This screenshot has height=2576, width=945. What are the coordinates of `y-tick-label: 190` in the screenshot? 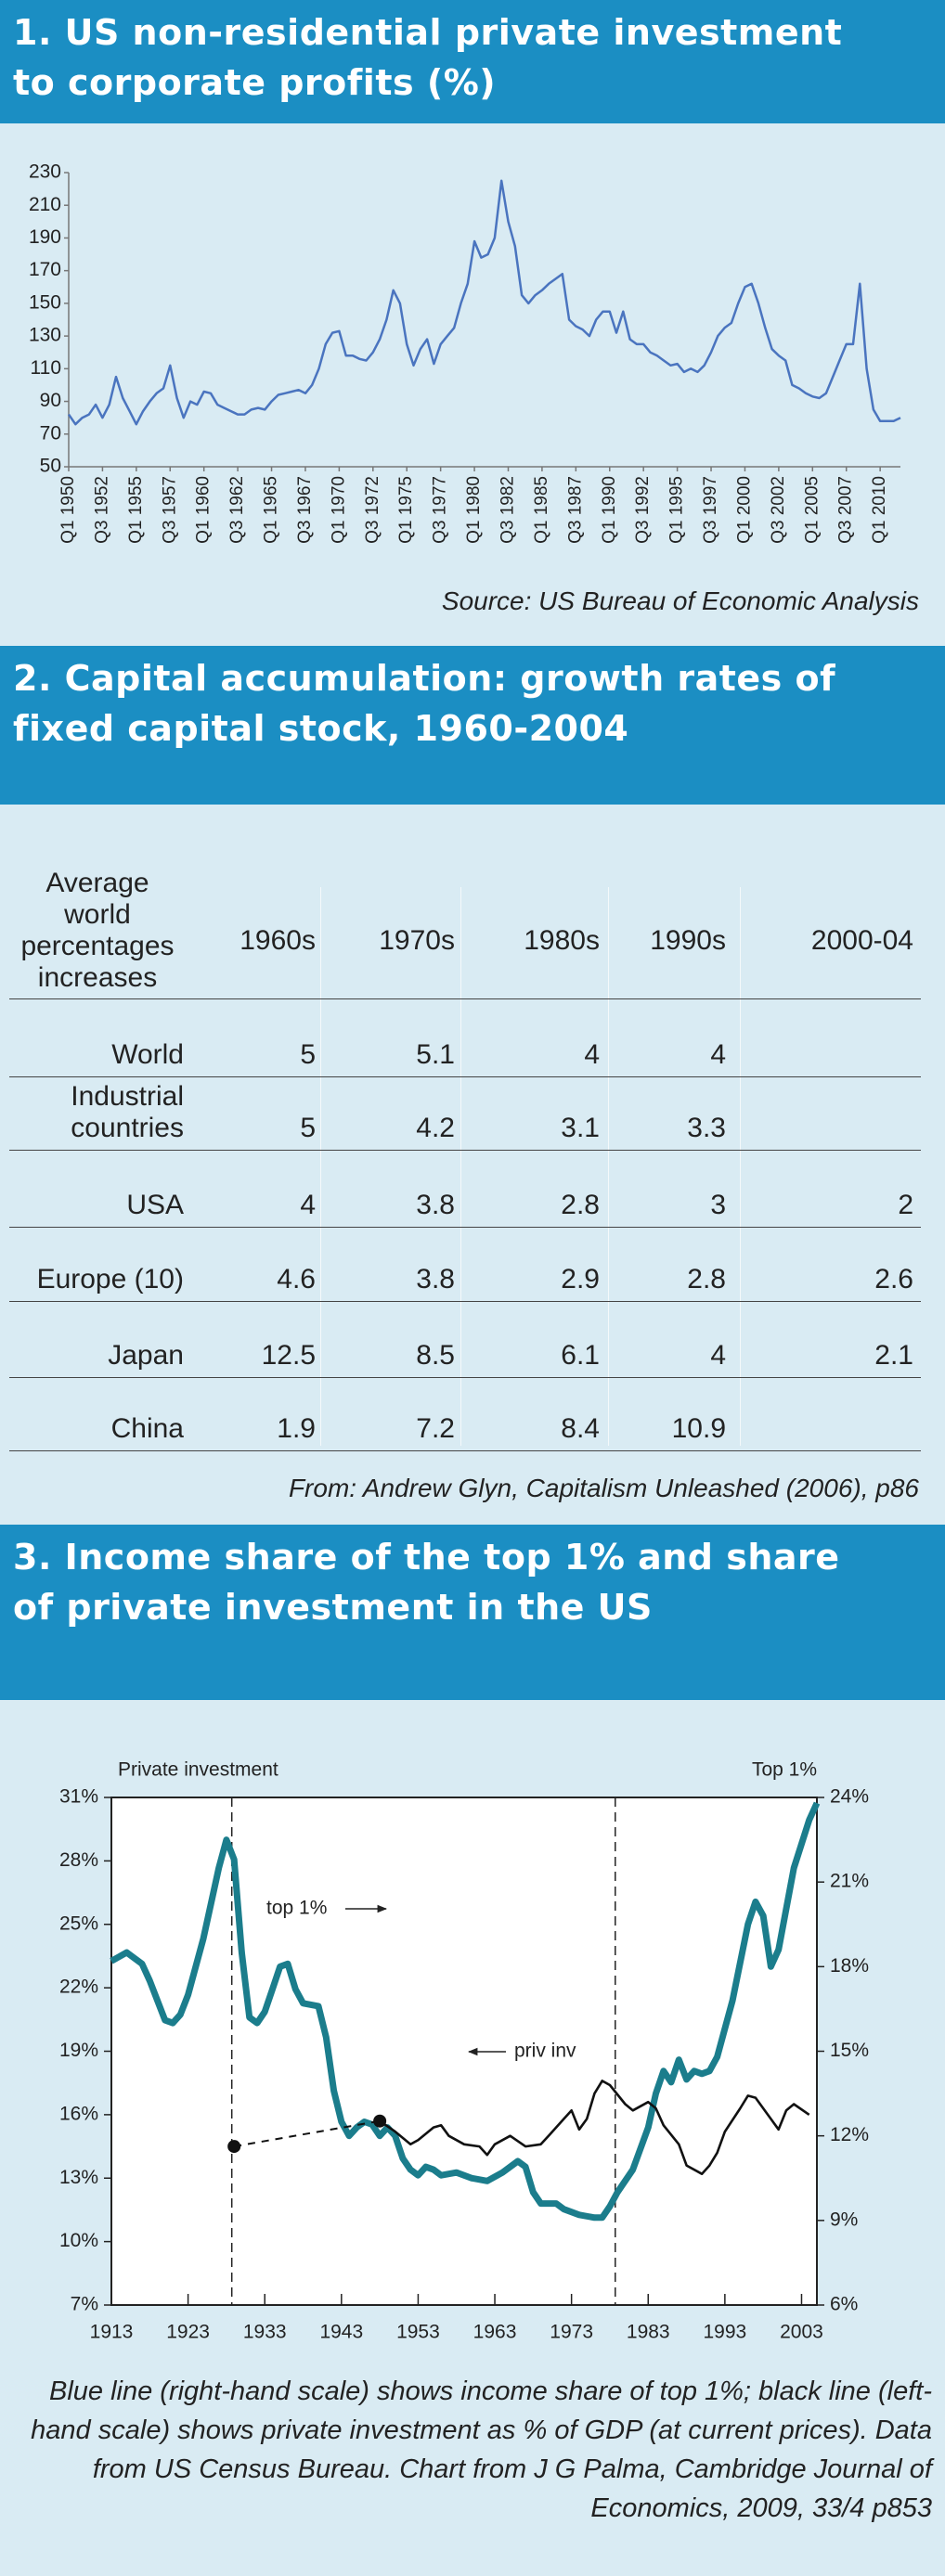 It's located at (45, 237).